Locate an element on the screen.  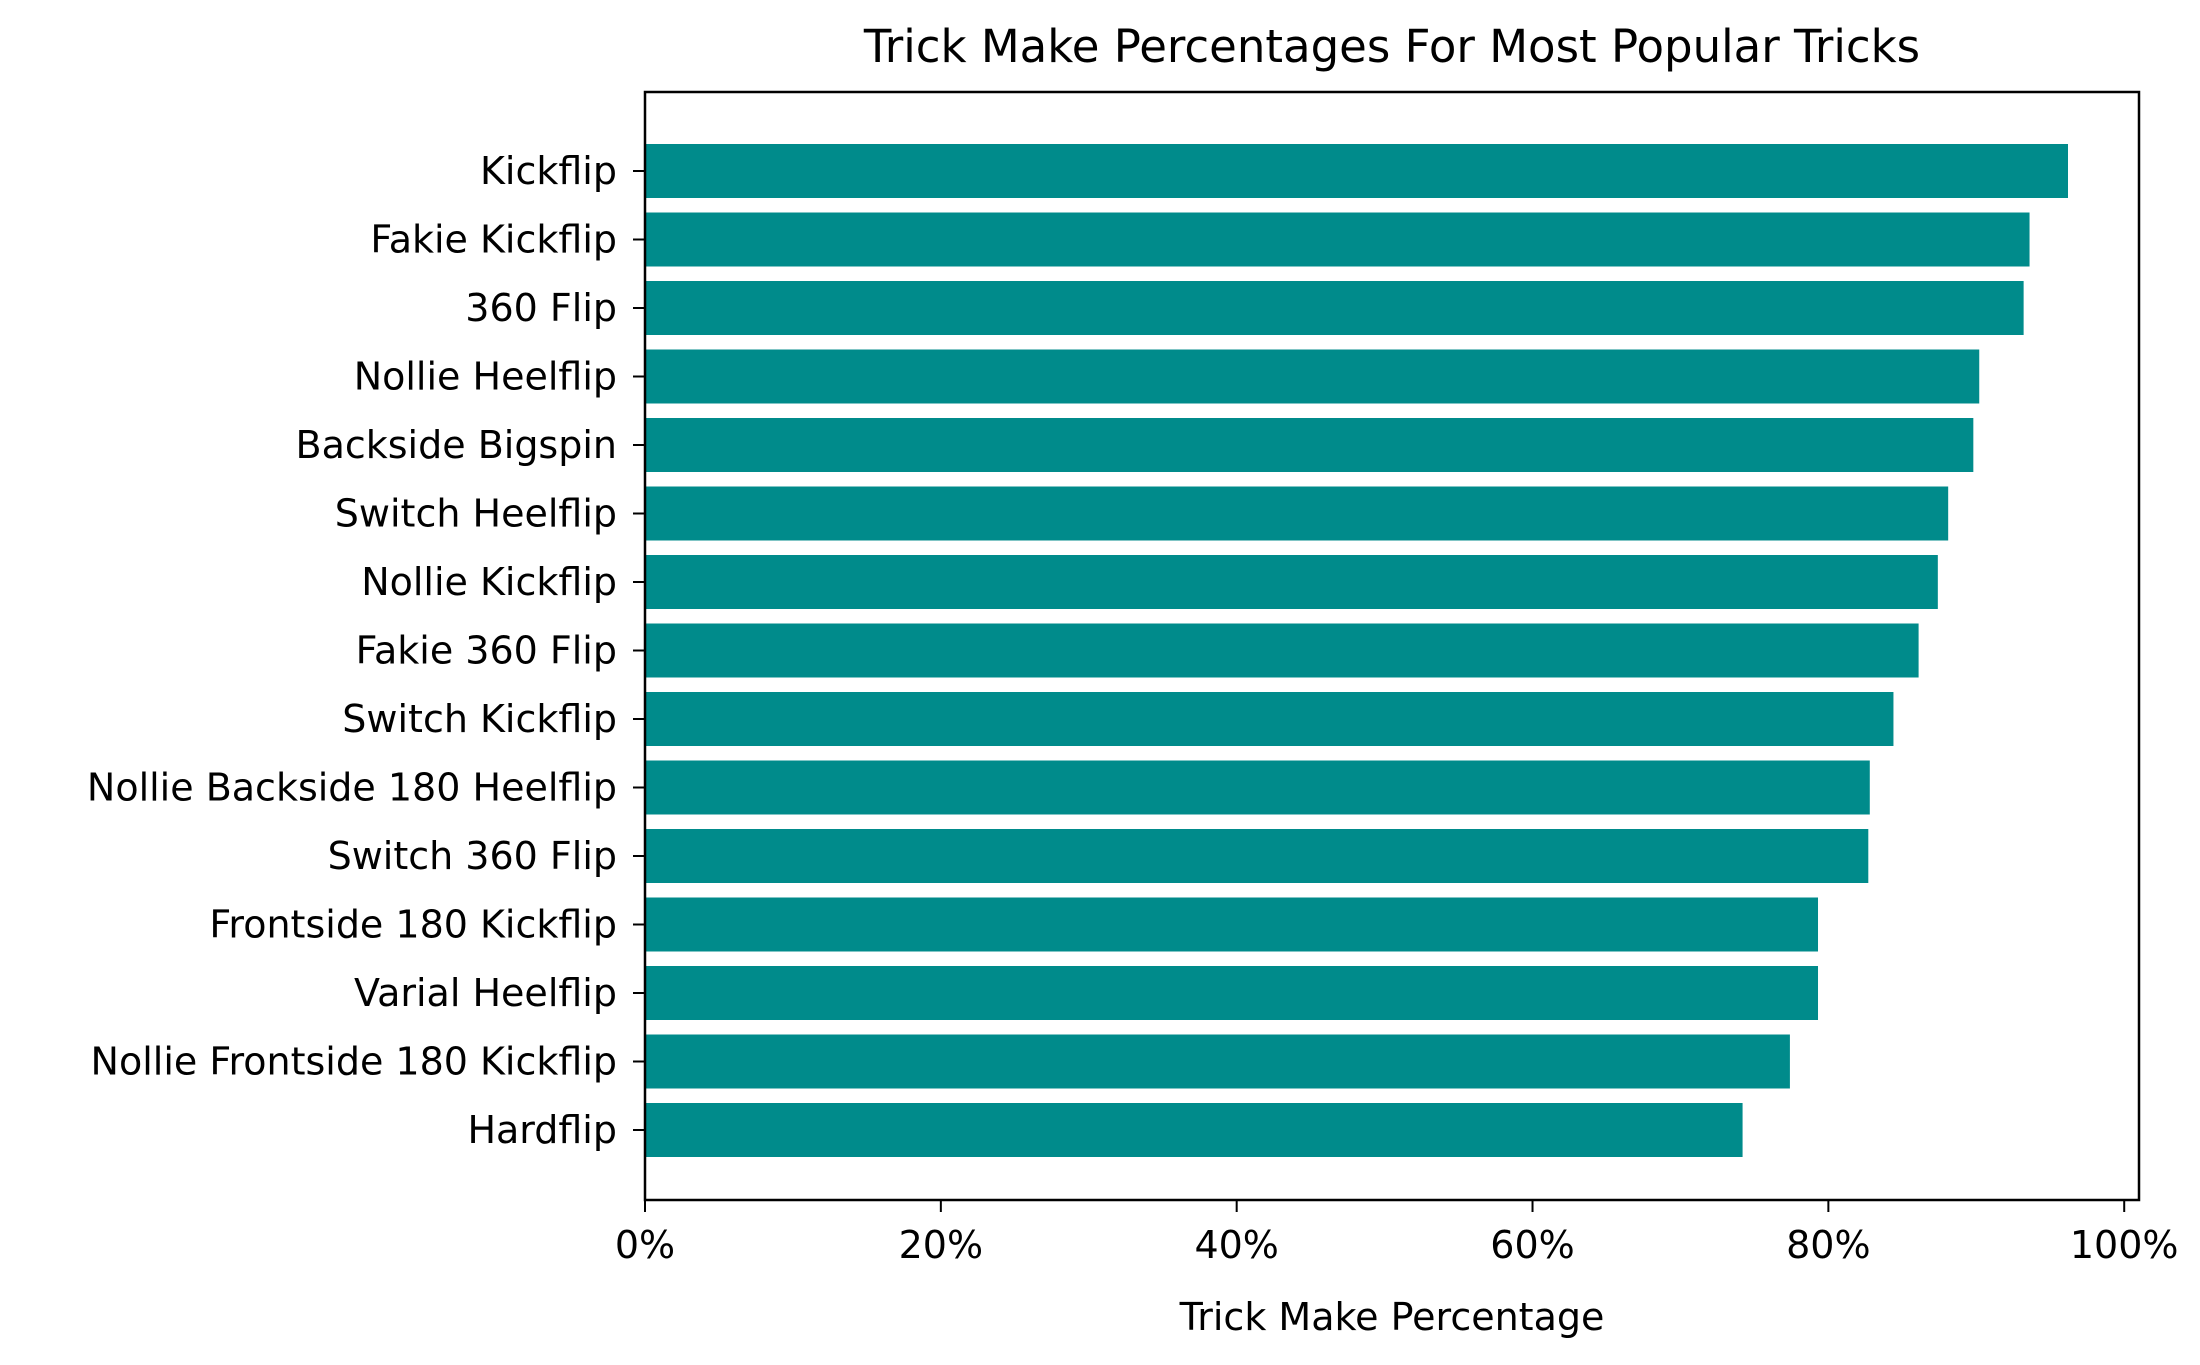
y-tick-label: Nollie Heelflip is located at coordinates (485, 377).